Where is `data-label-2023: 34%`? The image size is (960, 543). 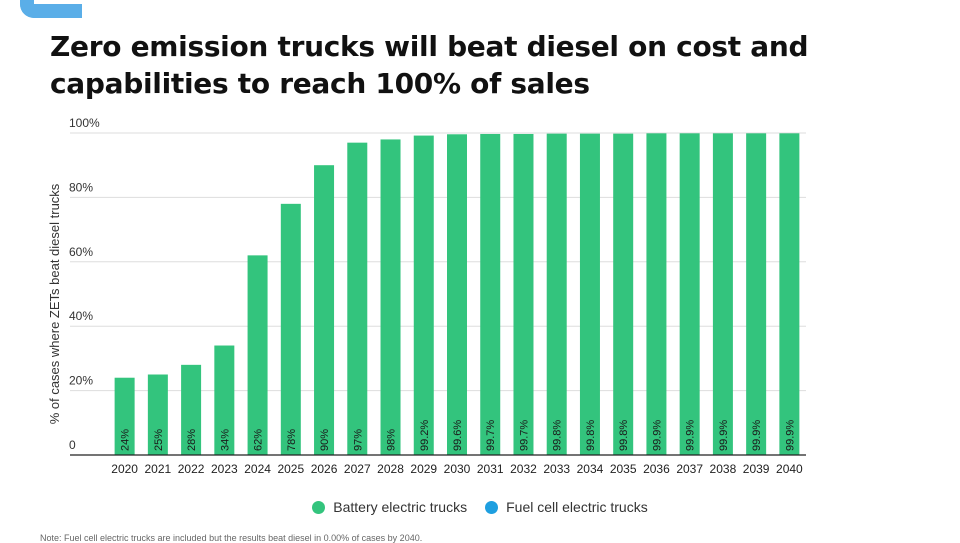 data-label-2023: 34% is located at coordinates (225, 440).